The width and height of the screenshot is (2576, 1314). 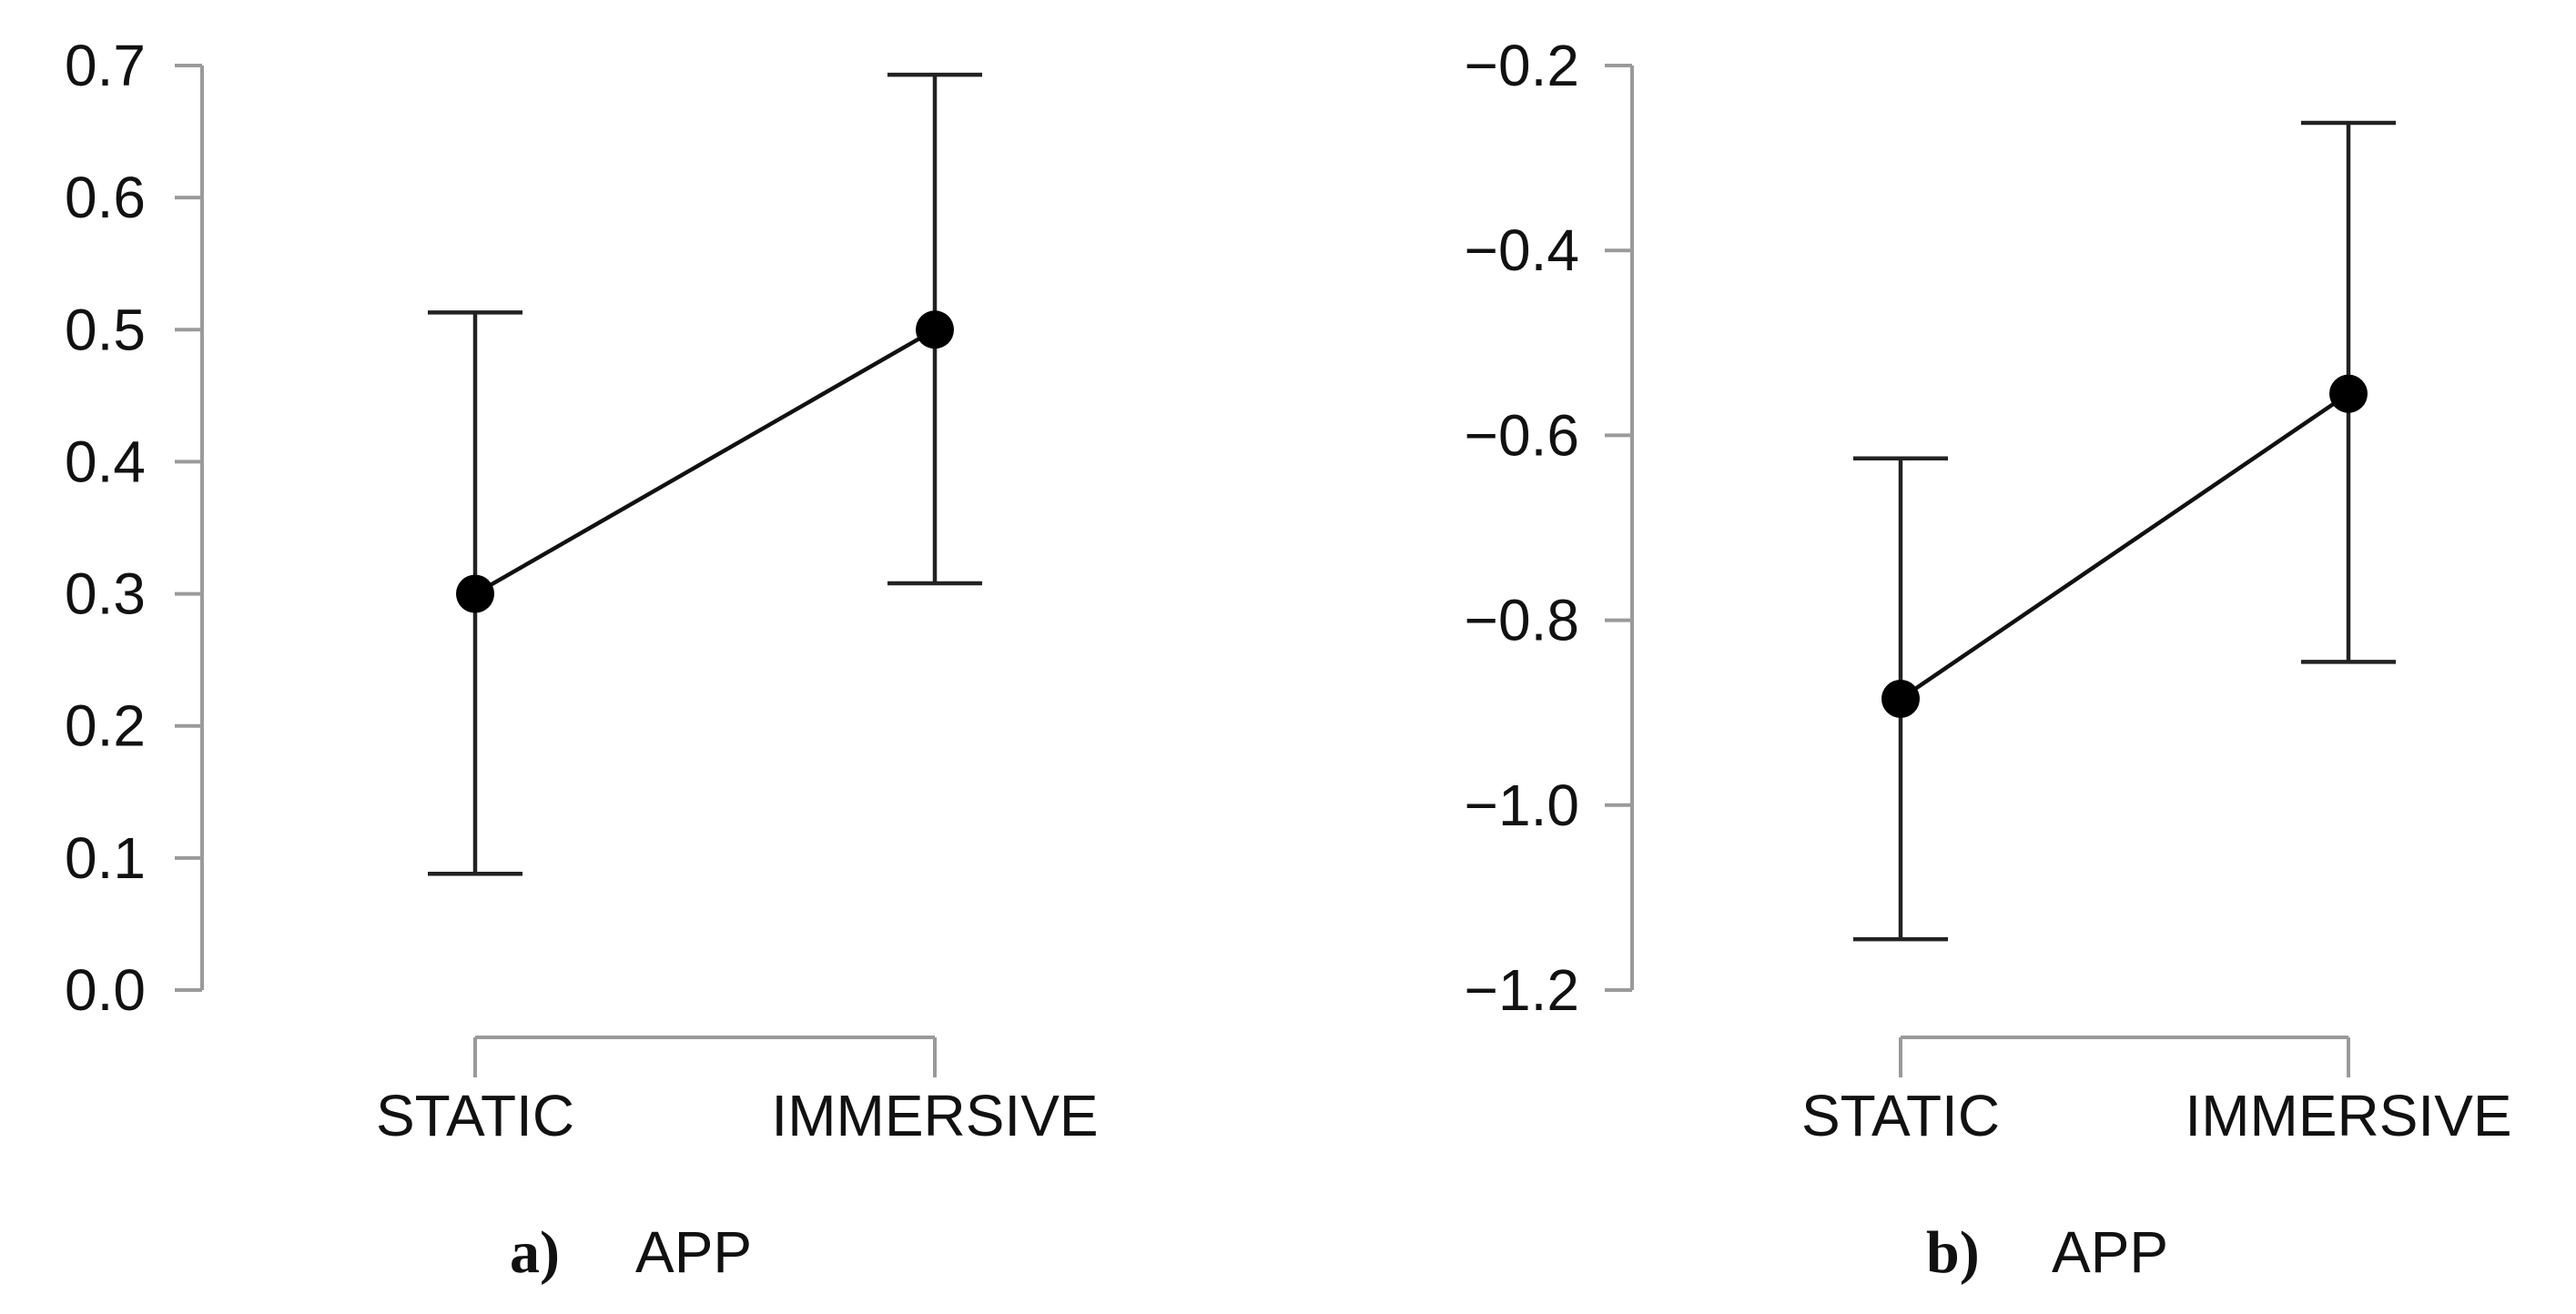 I want to click on y-tick-label: 0.6, so click(x=105, y=197).